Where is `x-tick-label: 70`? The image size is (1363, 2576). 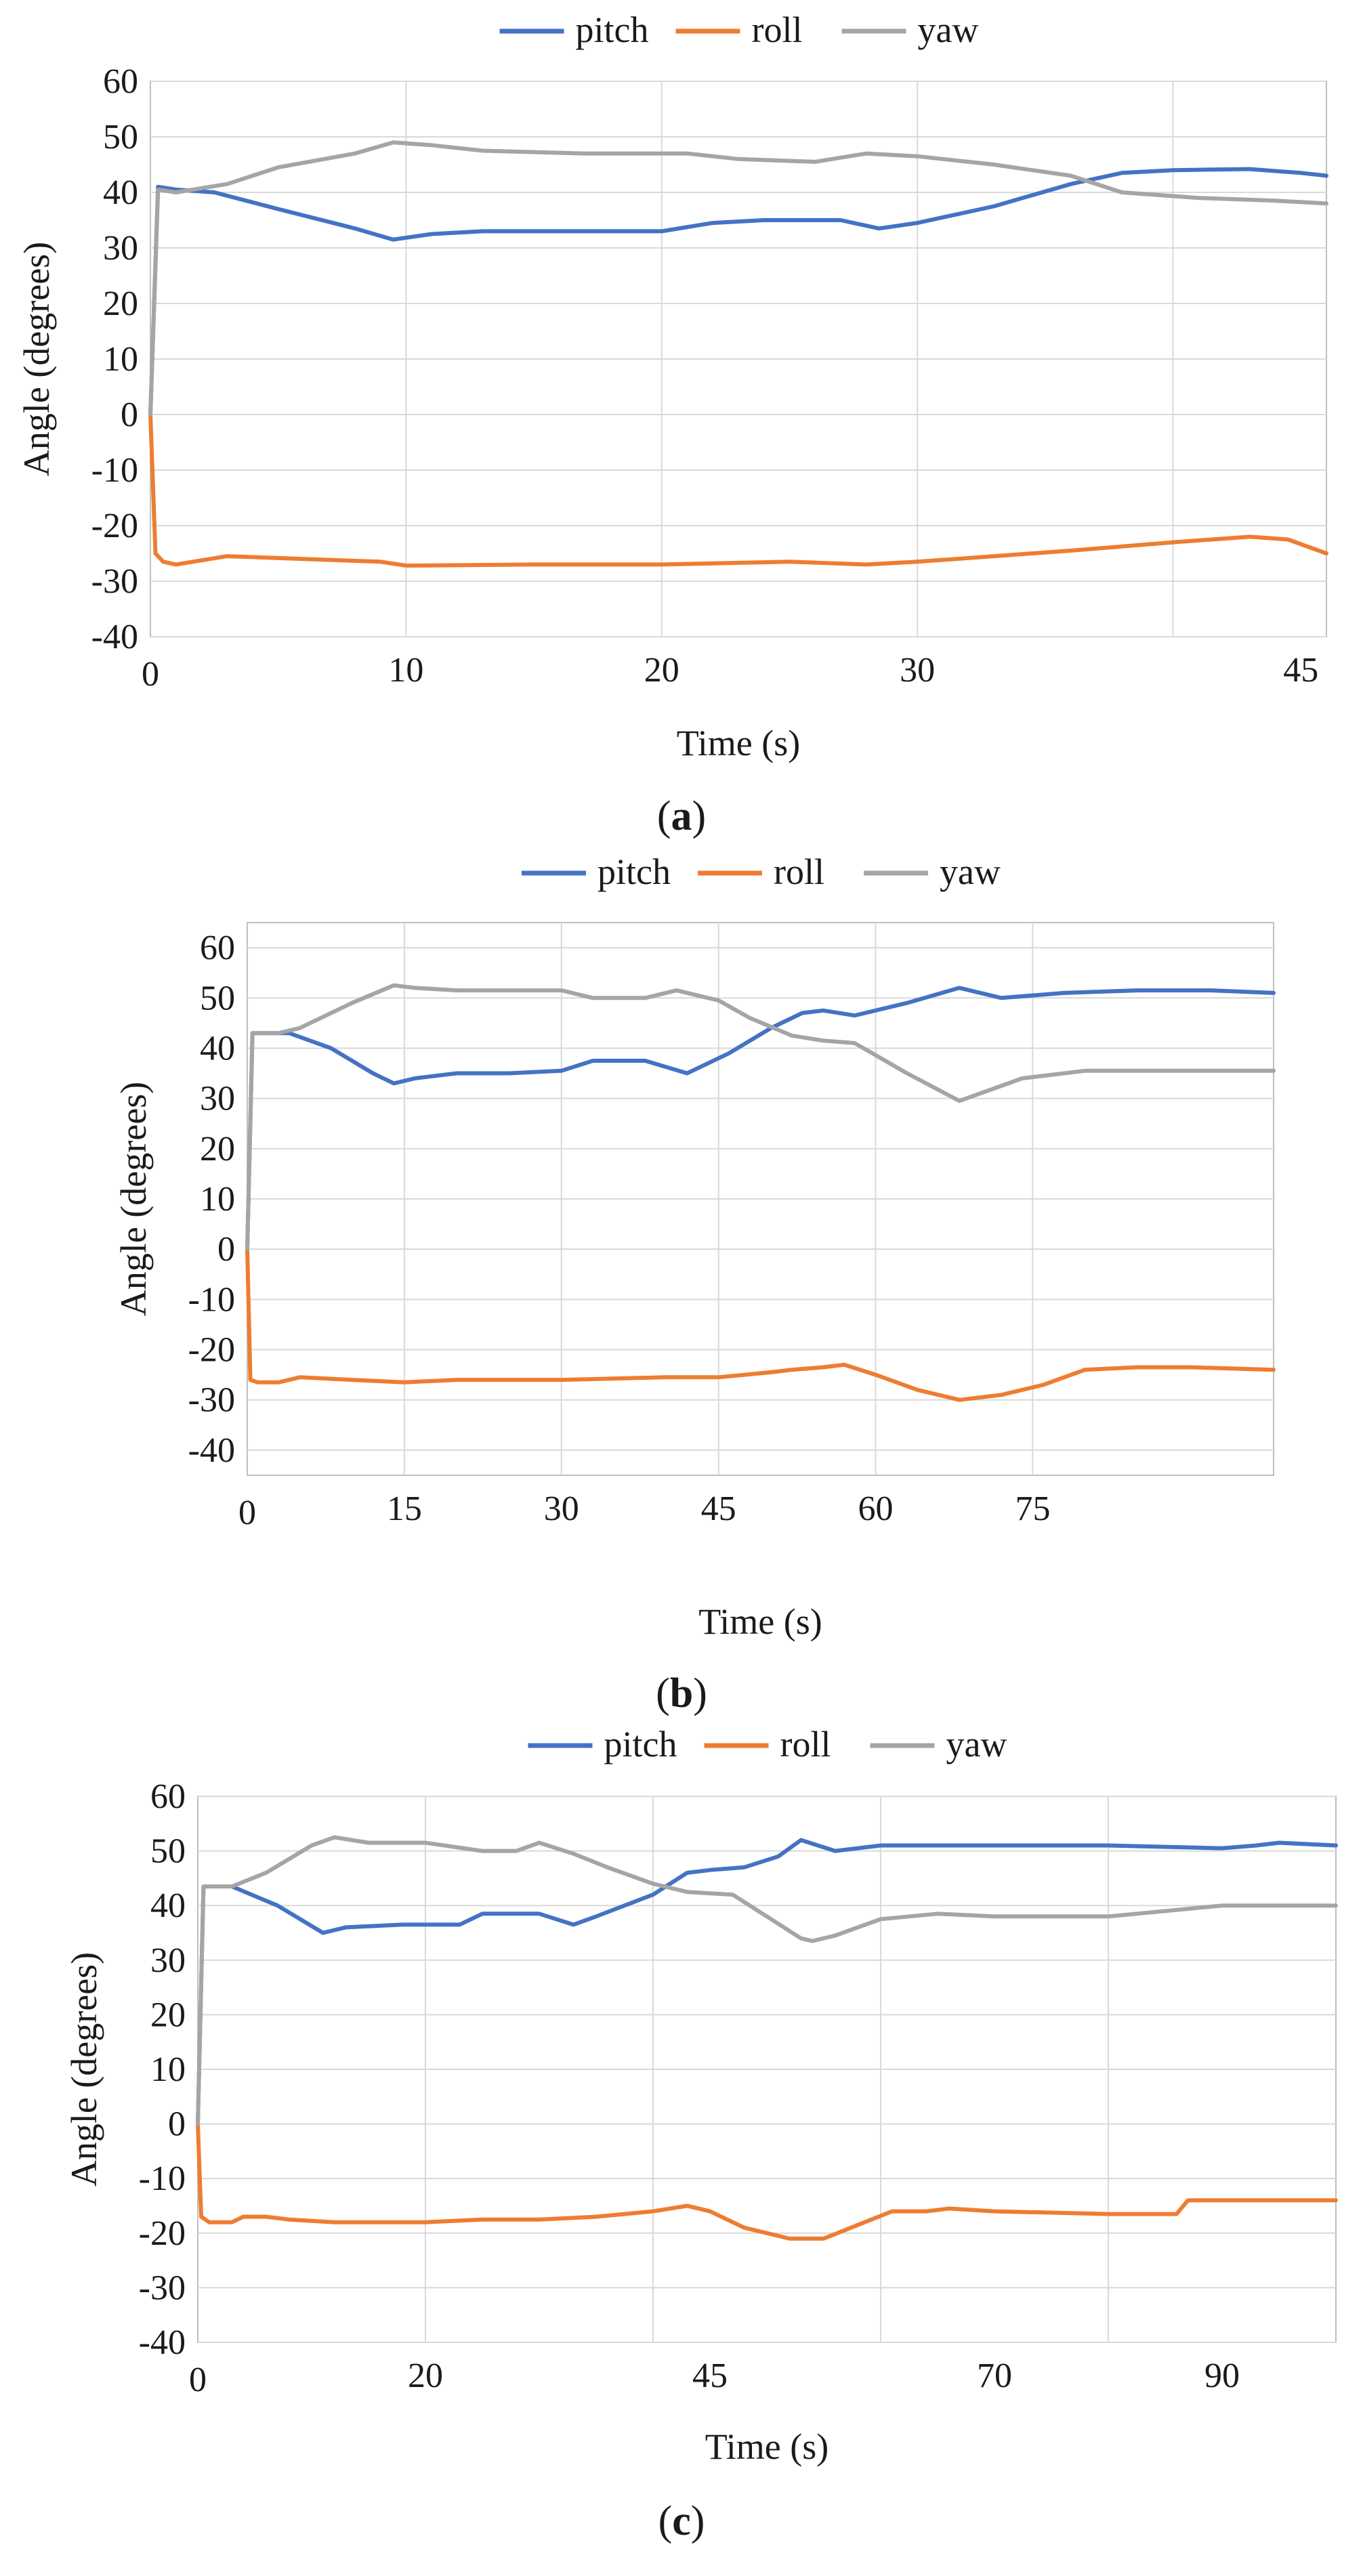
x-tick-label: 70 is located at coordinates (994, 2376).